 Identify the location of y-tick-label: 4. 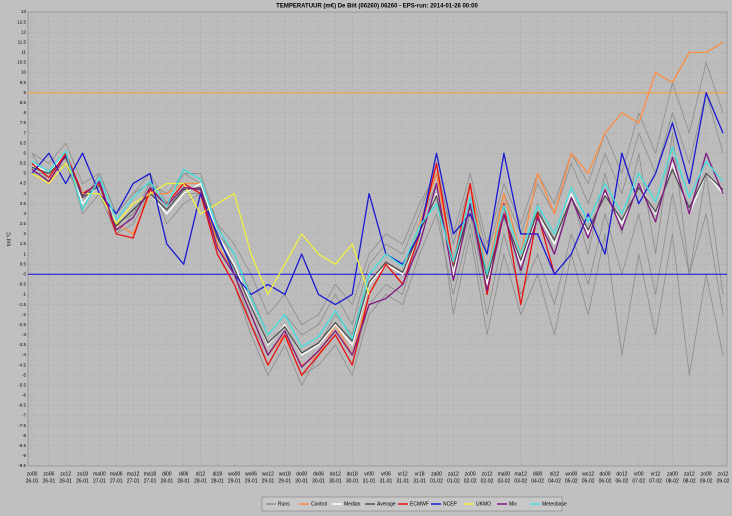
(24, 193).